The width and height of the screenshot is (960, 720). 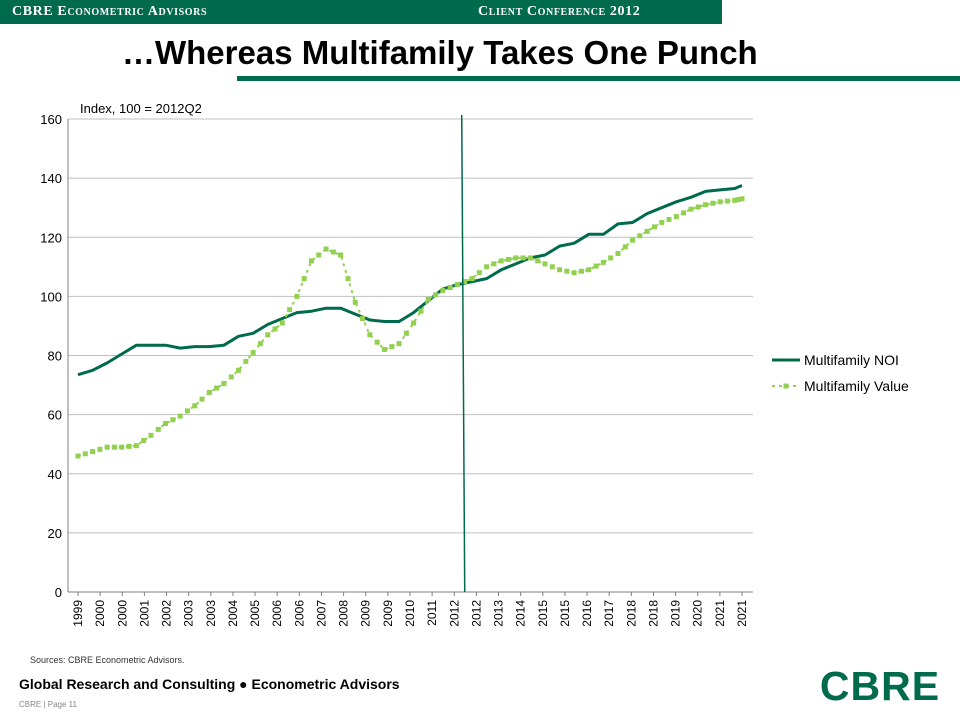 I want to click on x-tick-label: 2010, so click(x=410, y=613).